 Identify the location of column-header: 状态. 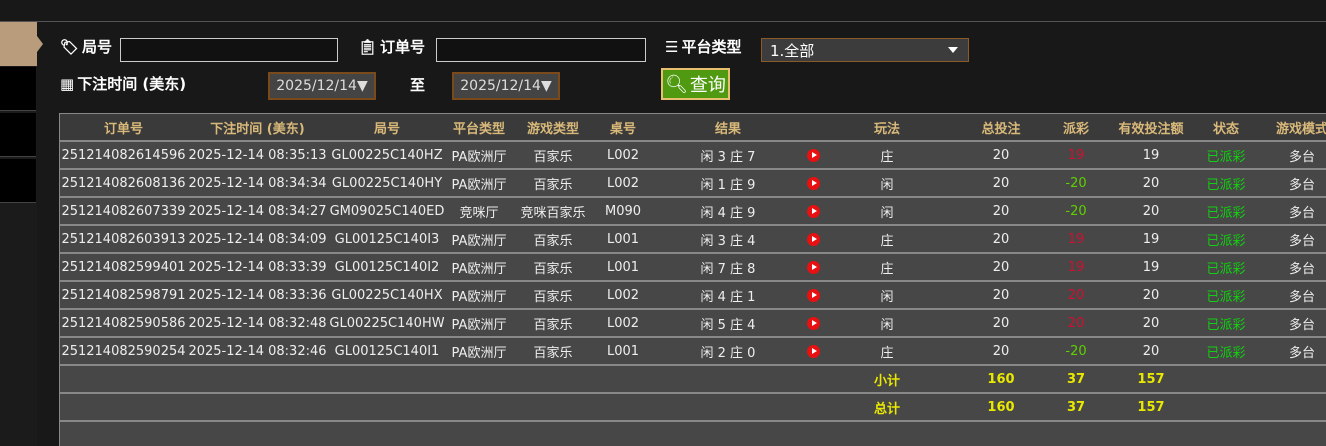
(1225, 129).